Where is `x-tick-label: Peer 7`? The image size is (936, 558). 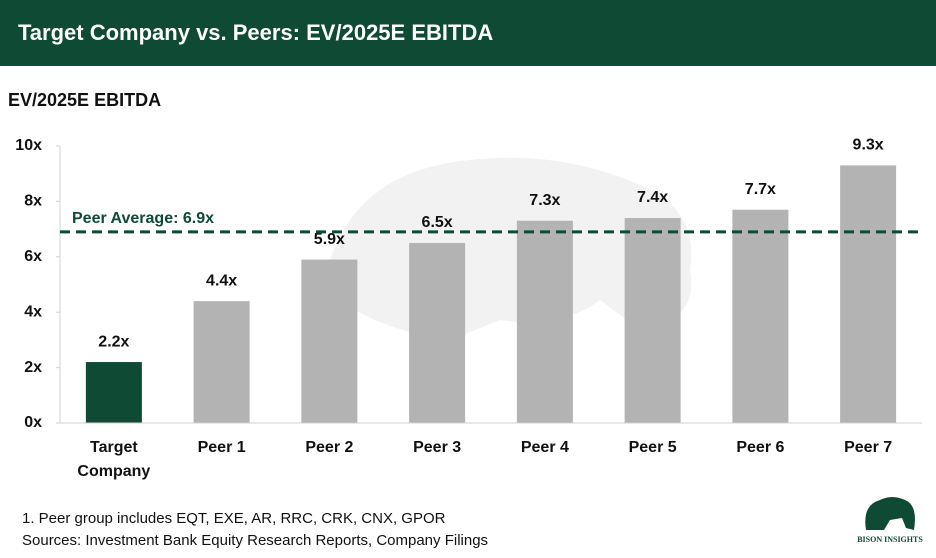 x-tick-label: Peer 7 is located at coordinates (868, 447).